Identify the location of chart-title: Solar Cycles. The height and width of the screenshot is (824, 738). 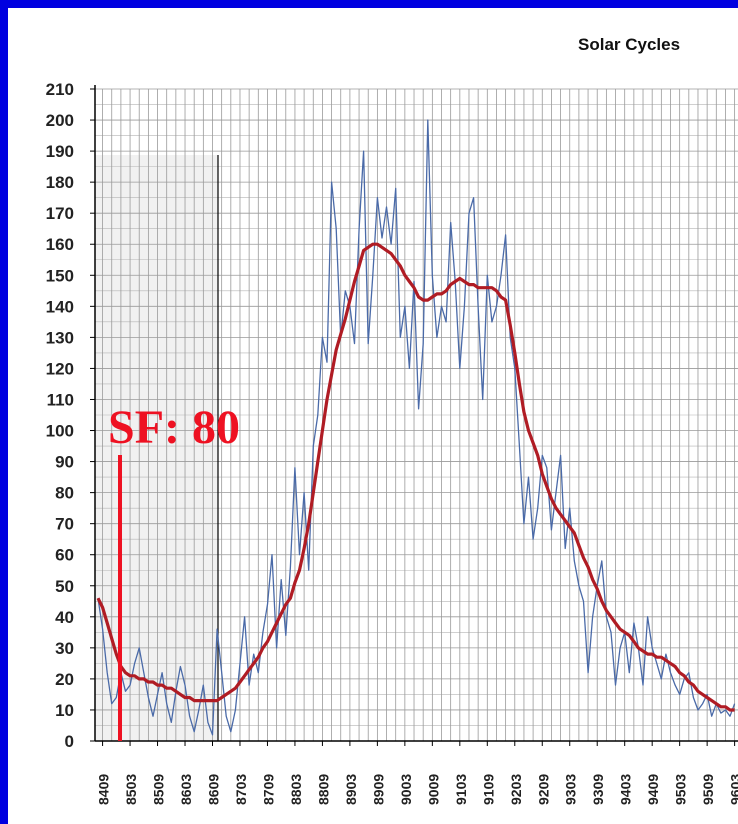
(629, 44).